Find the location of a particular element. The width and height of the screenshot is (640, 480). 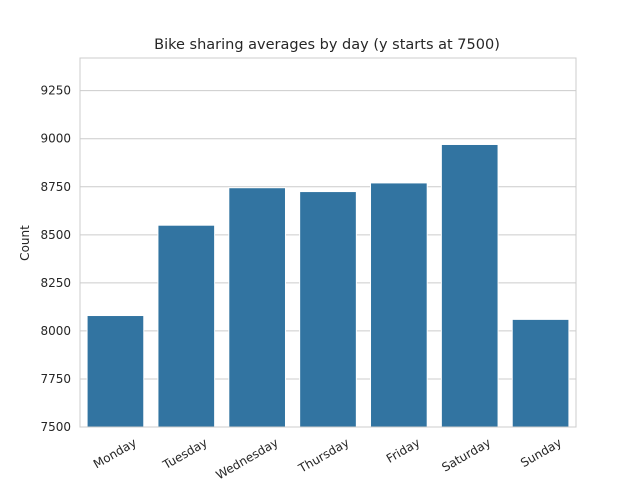

y-tick-label: 7500 is located at coordinates (55, 427).